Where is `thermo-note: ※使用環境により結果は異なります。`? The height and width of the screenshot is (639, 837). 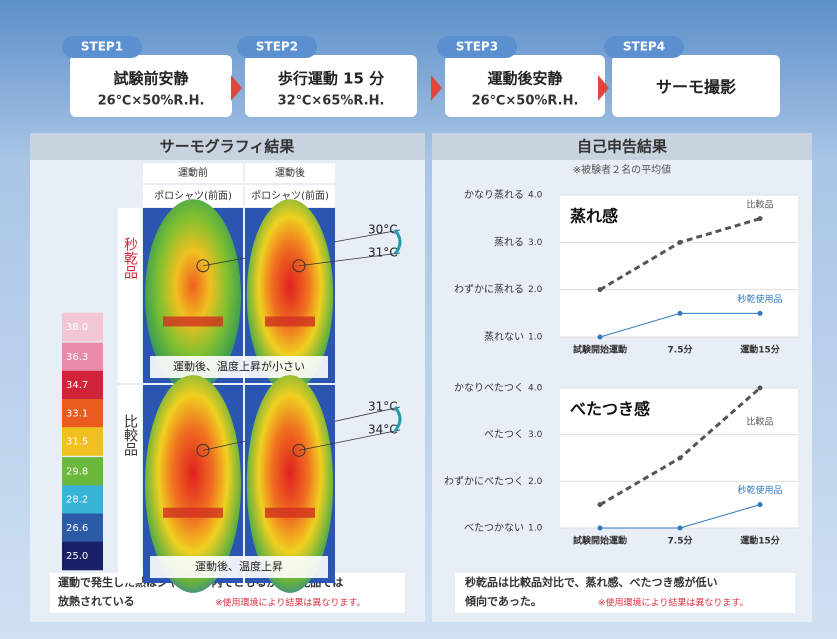
thermo-note: ※使用環境により結果は異なります。 is located at coordinates (290, 603).